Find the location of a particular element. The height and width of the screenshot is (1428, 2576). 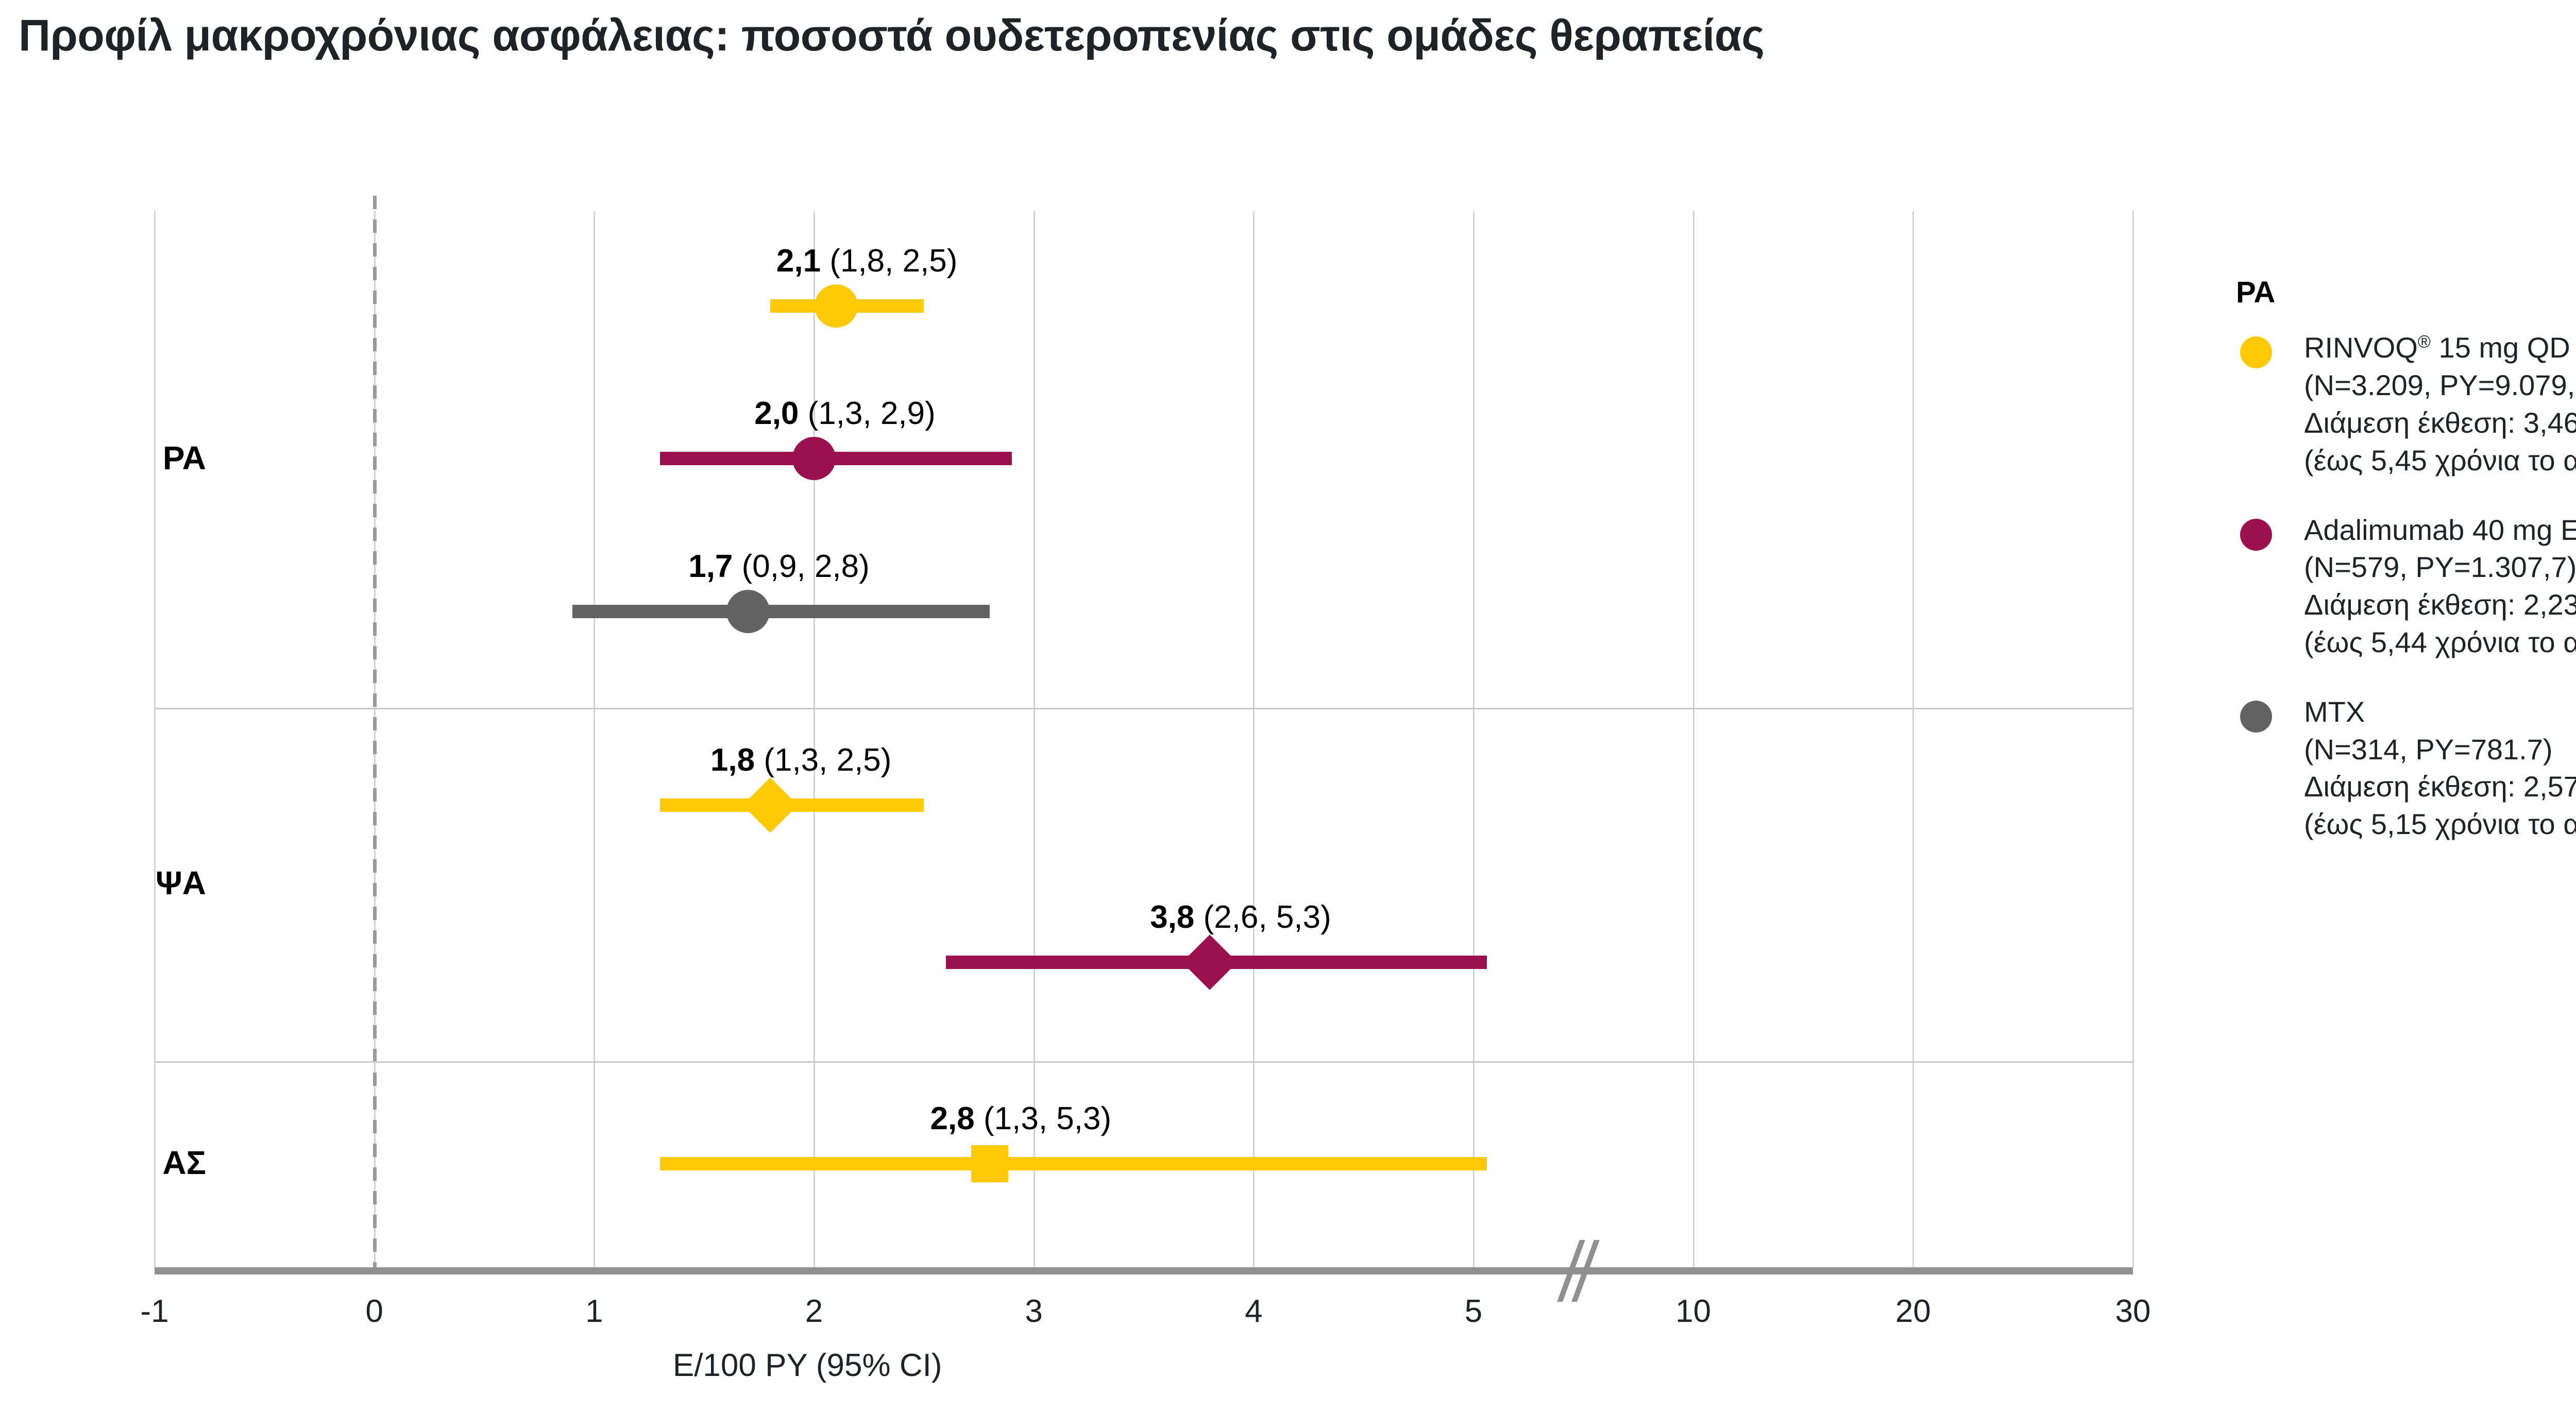

legend-median-exposure: Διάμεση έκθεση: 3,46 χρόνια is located at coordinates (2440, 422).